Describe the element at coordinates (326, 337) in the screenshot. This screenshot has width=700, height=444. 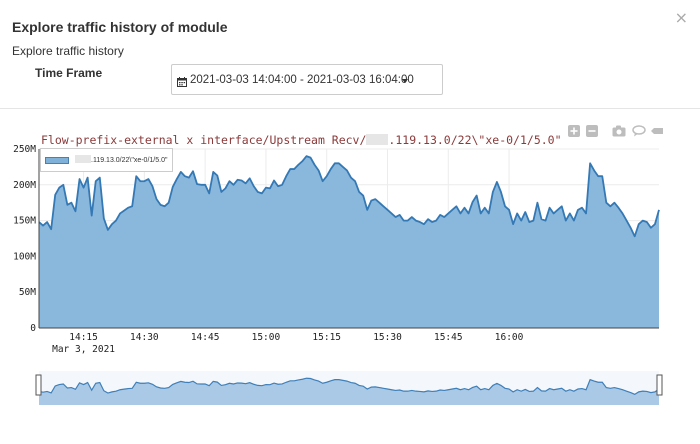
I see `x-tick-label: 15:15` at that location.